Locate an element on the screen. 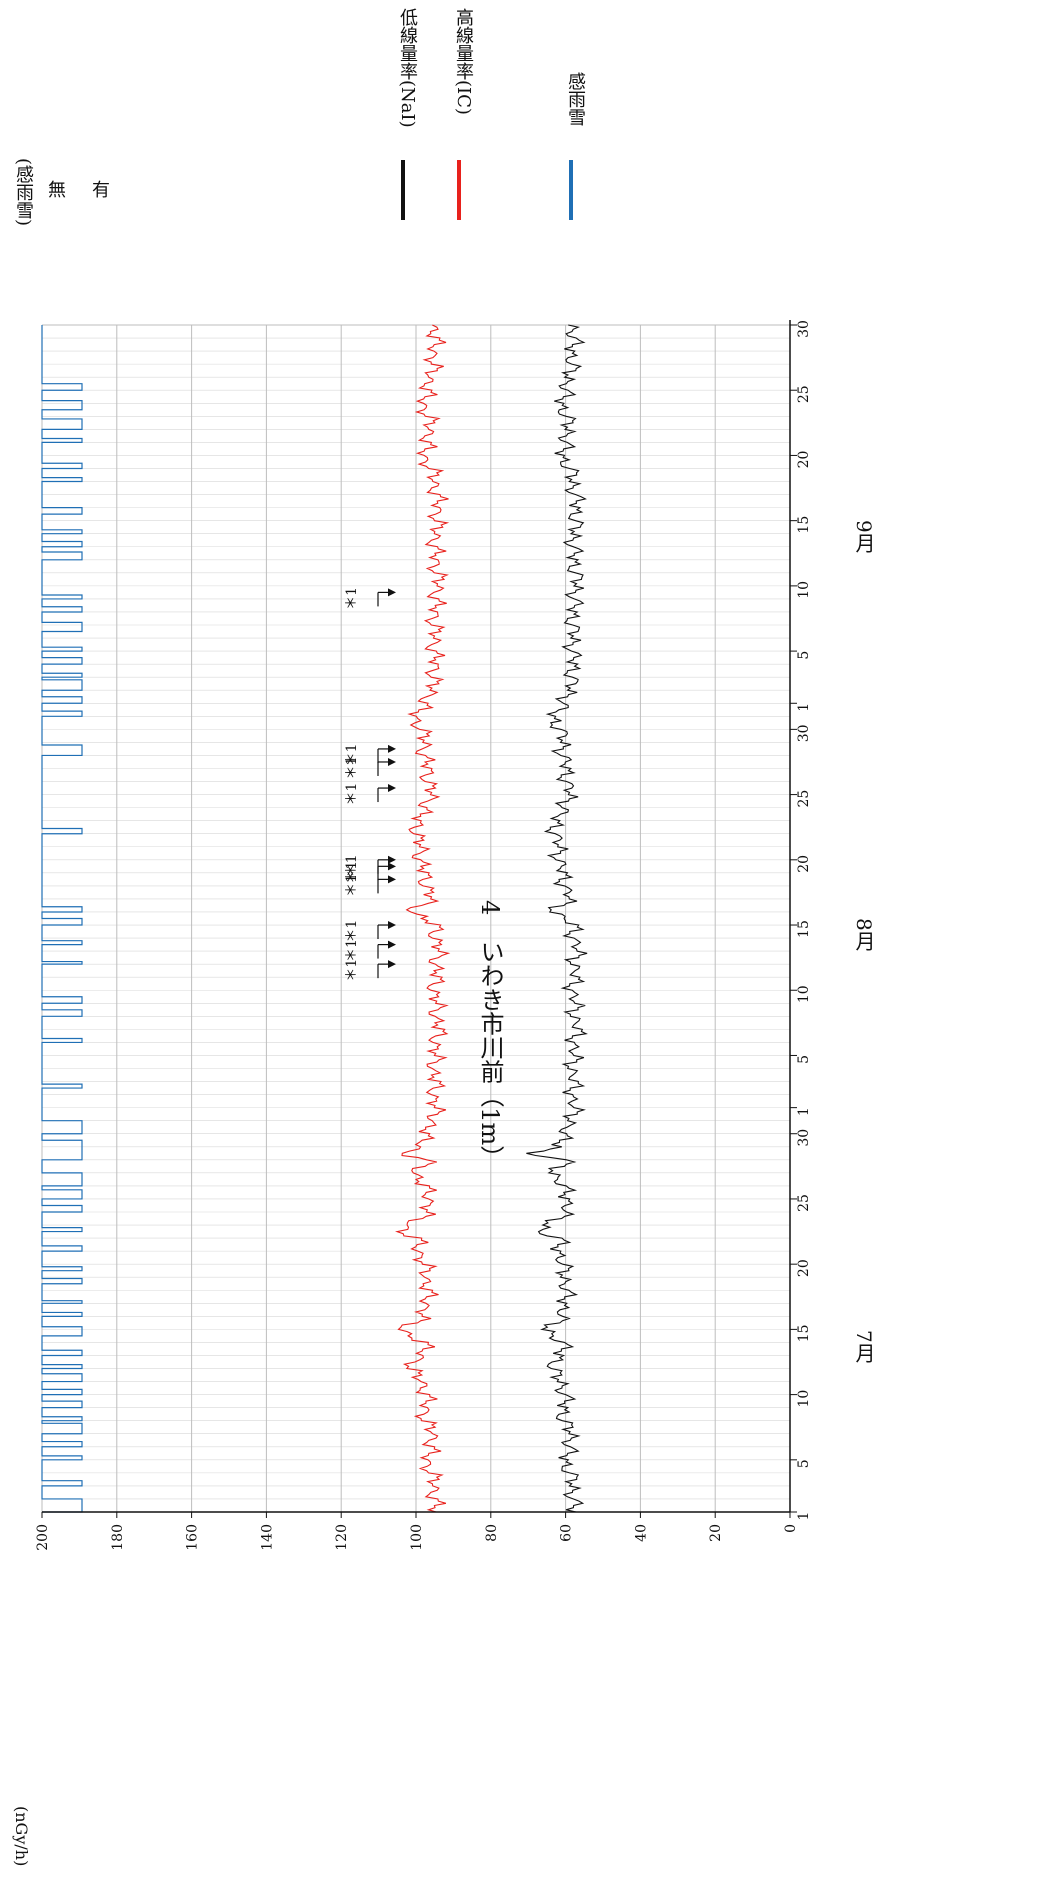  legend-label-rain: 感雨雪 is located at coordinates (575, 99).